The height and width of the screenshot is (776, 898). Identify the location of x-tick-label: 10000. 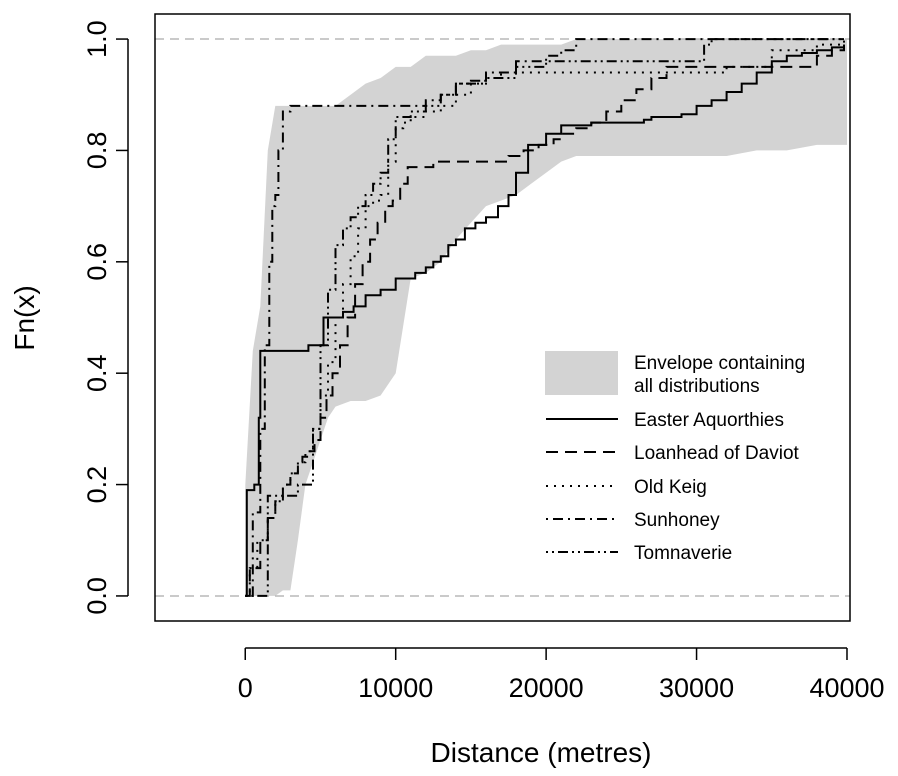
(395, 688).